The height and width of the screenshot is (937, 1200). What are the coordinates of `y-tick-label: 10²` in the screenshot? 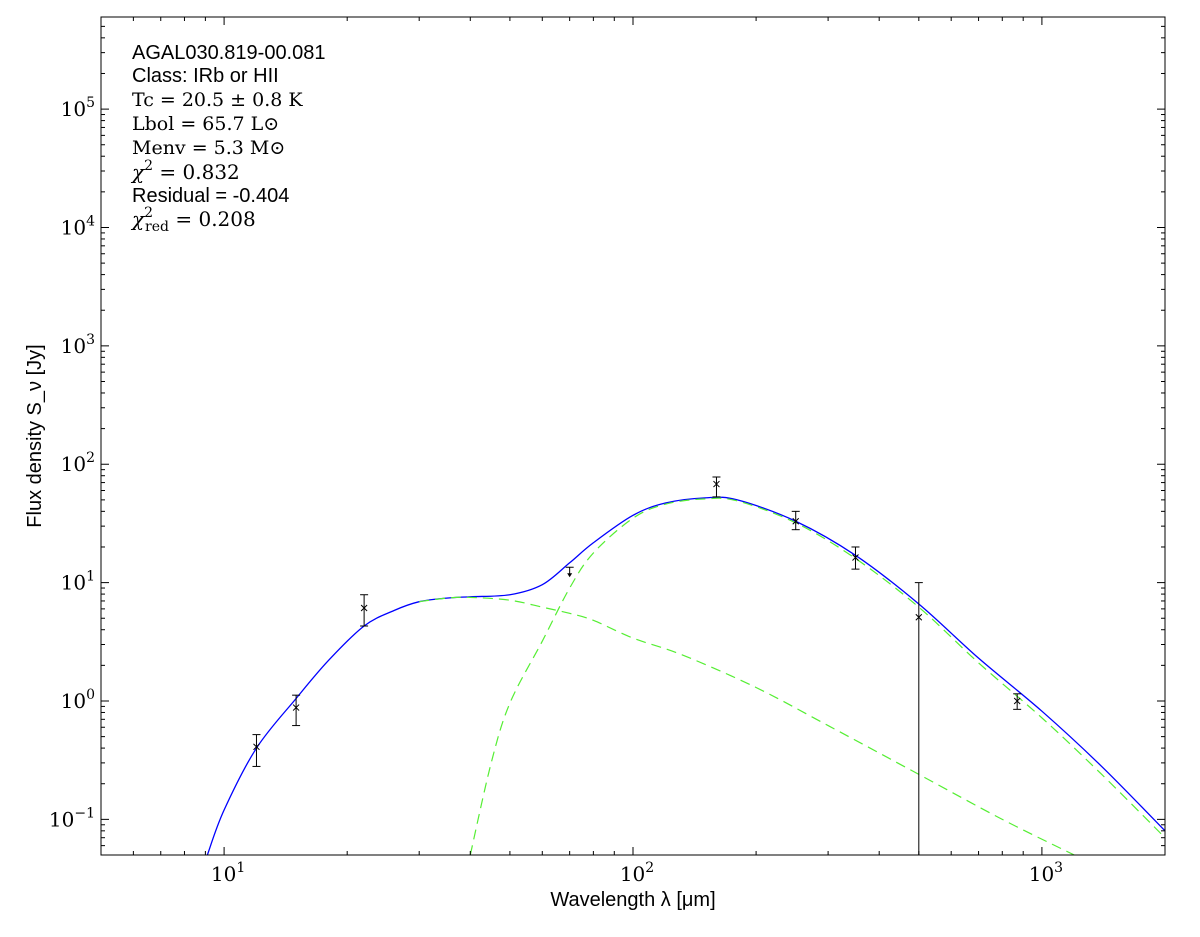 It's located at (78, 463).